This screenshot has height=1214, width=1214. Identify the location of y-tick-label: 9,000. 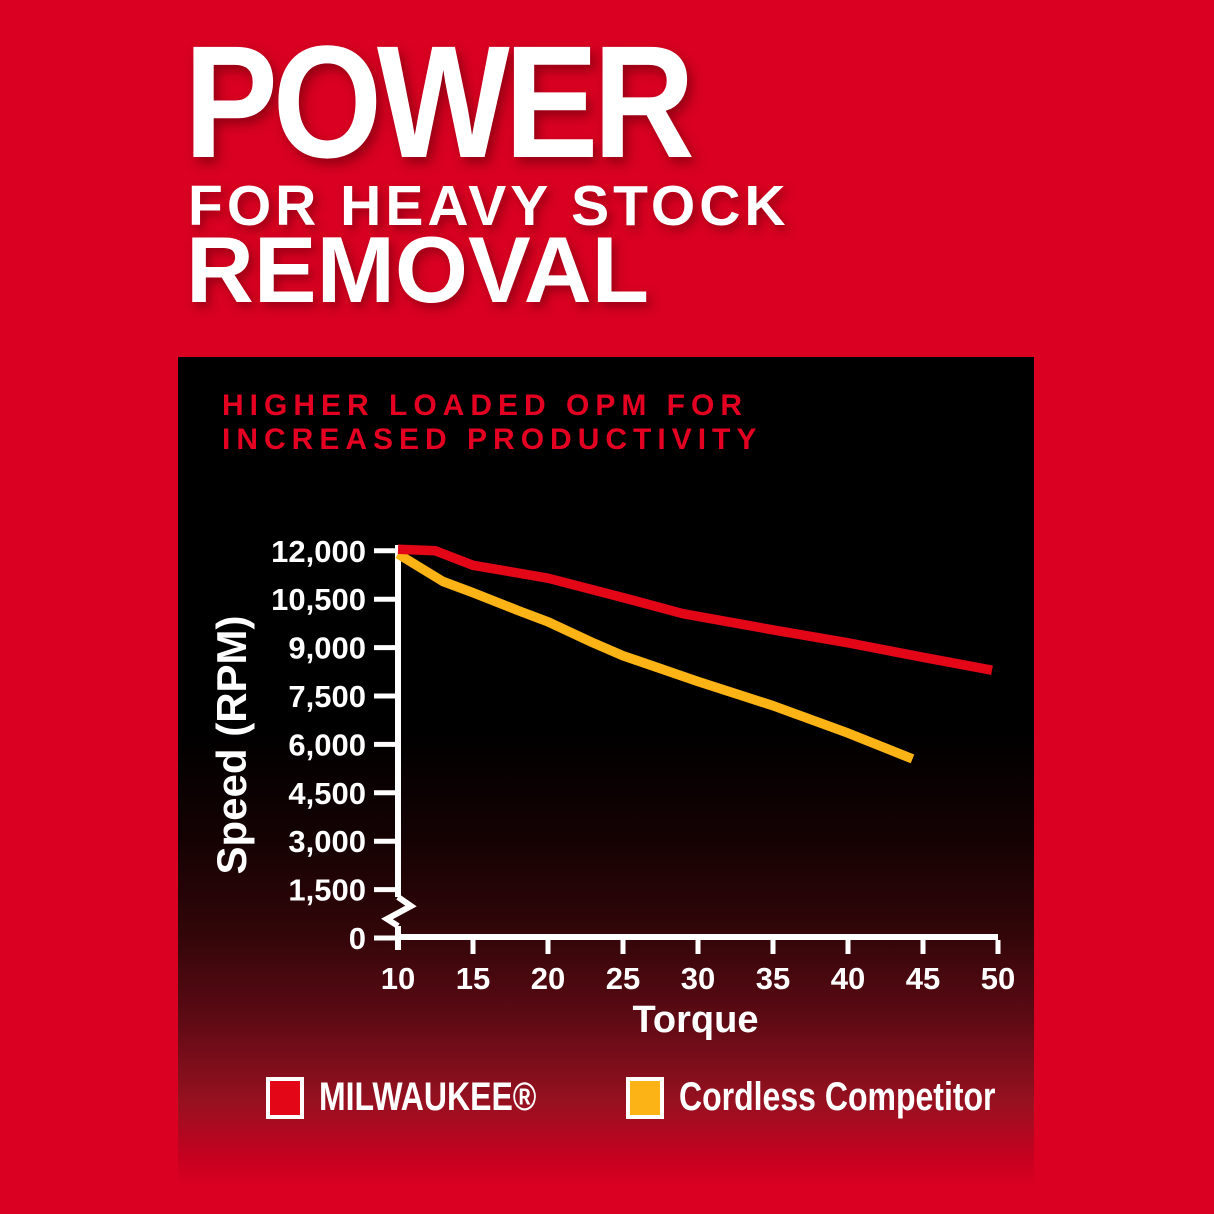
(327, 648).